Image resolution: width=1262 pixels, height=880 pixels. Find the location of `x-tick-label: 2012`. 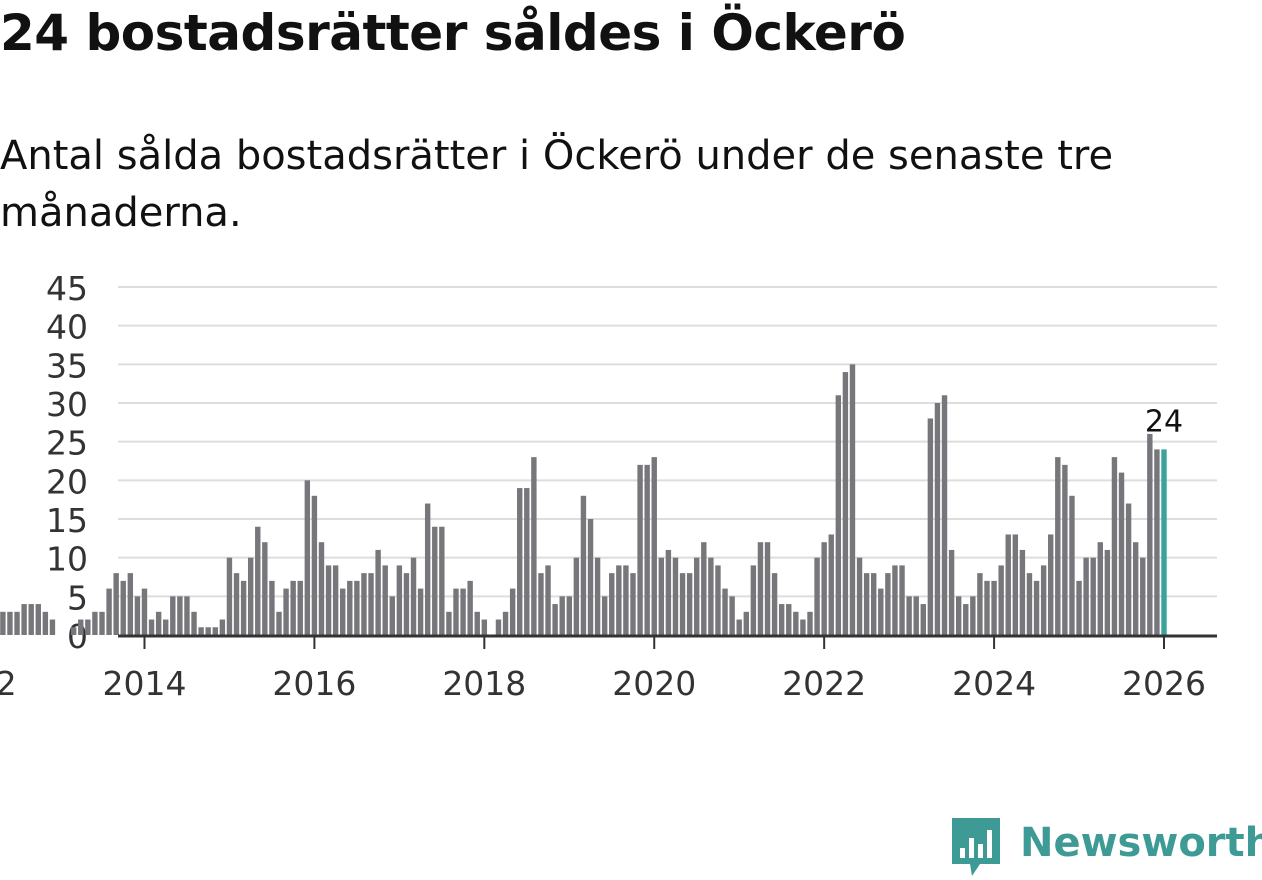

x-tick-label: 2012 is located at coordinates (8, 683).